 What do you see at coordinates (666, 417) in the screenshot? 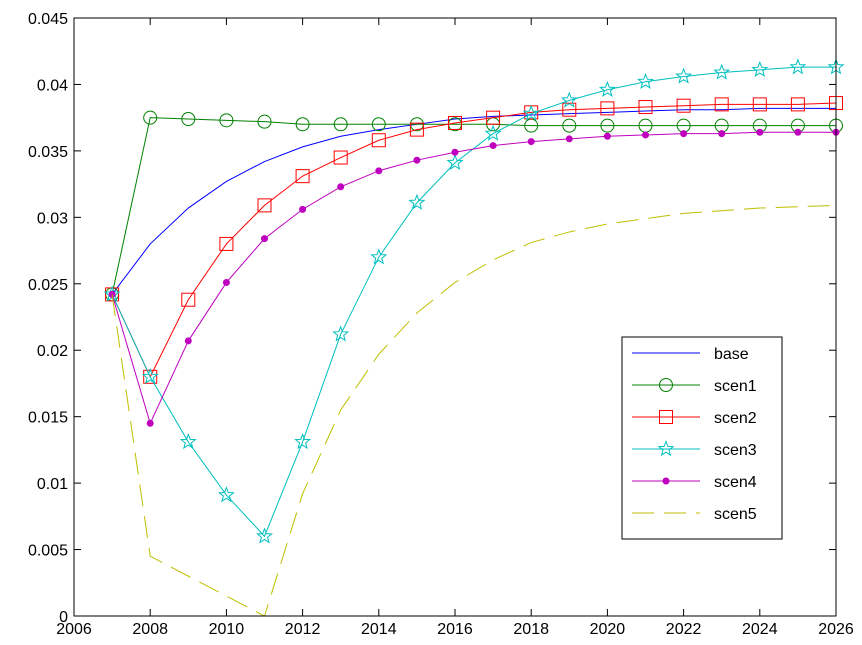
I see `legend-marker-scen2` at bounding box center [666, 417].